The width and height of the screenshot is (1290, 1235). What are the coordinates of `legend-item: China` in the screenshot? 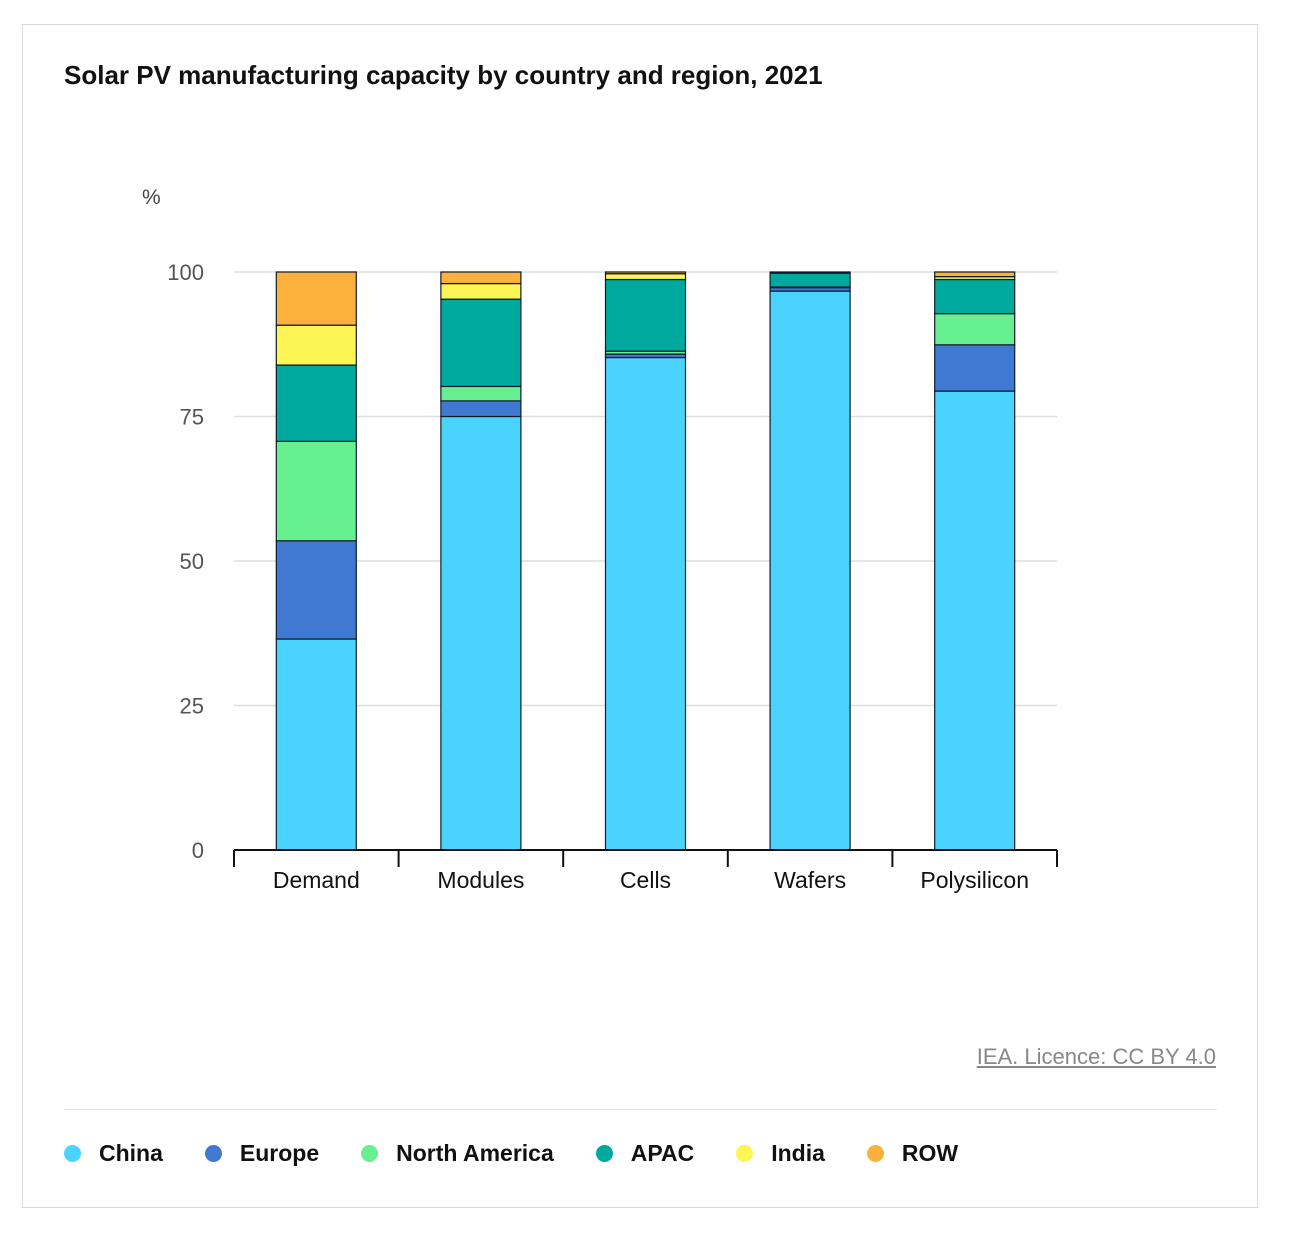 It's located at (113, 1153).